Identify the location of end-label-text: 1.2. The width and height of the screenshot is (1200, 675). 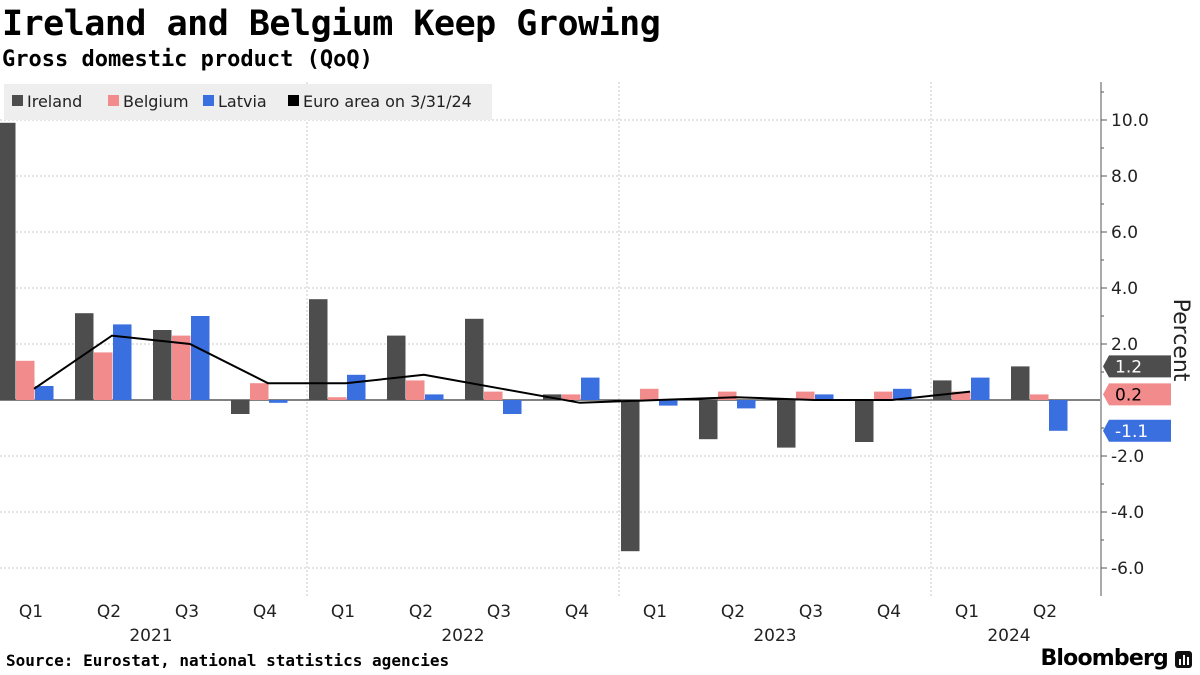
(1128, 367).